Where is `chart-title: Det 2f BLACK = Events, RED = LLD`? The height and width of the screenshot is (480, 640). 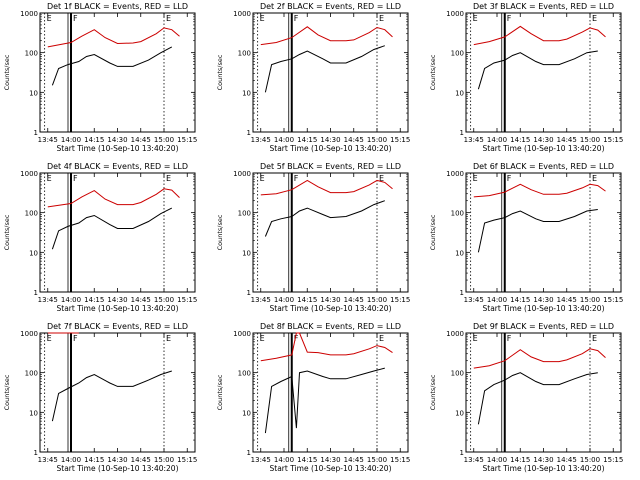
chart-title: Det 2f BLACK = Events, RED = LLD is located at coordinates (330, 6).